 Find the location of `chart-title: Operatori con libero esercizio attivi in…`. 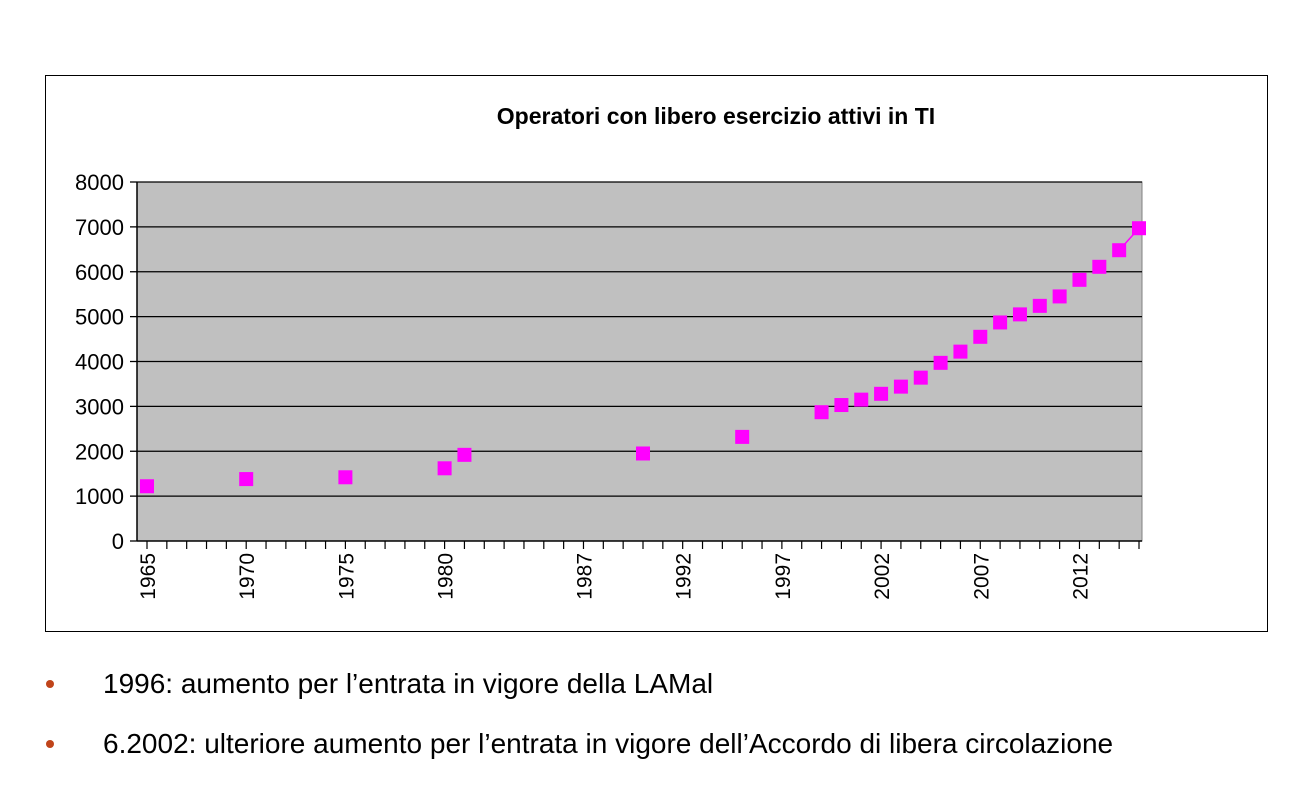

chart-title: Operatori con libero esercizio attivi in… is located at coordinates (716, 116).